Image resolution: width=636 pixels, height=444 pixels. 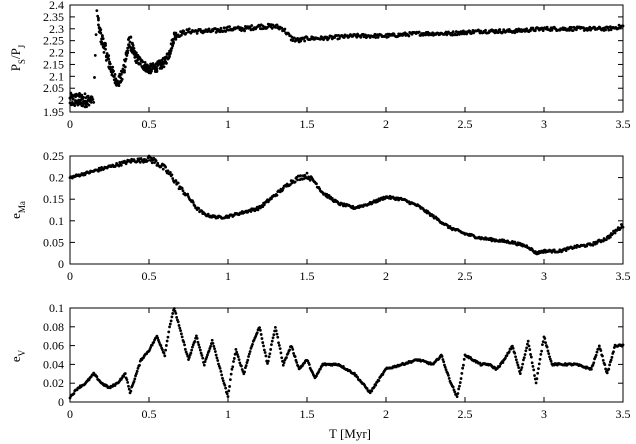 I want to click on y-tick-label: 2.2, so click(x=56, y=53).